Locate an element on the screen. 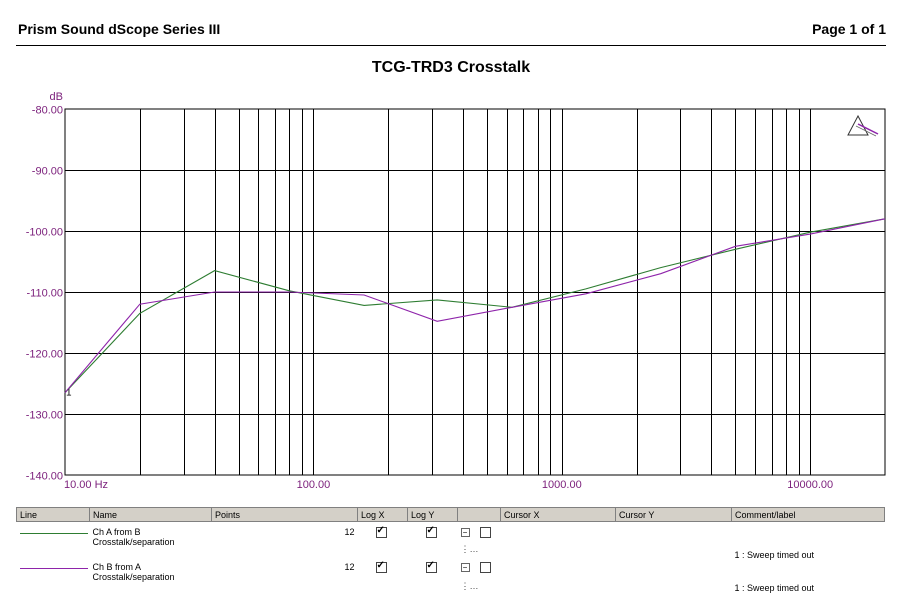  y-tick-label: -110.00 is located at coordinates (45, 294).